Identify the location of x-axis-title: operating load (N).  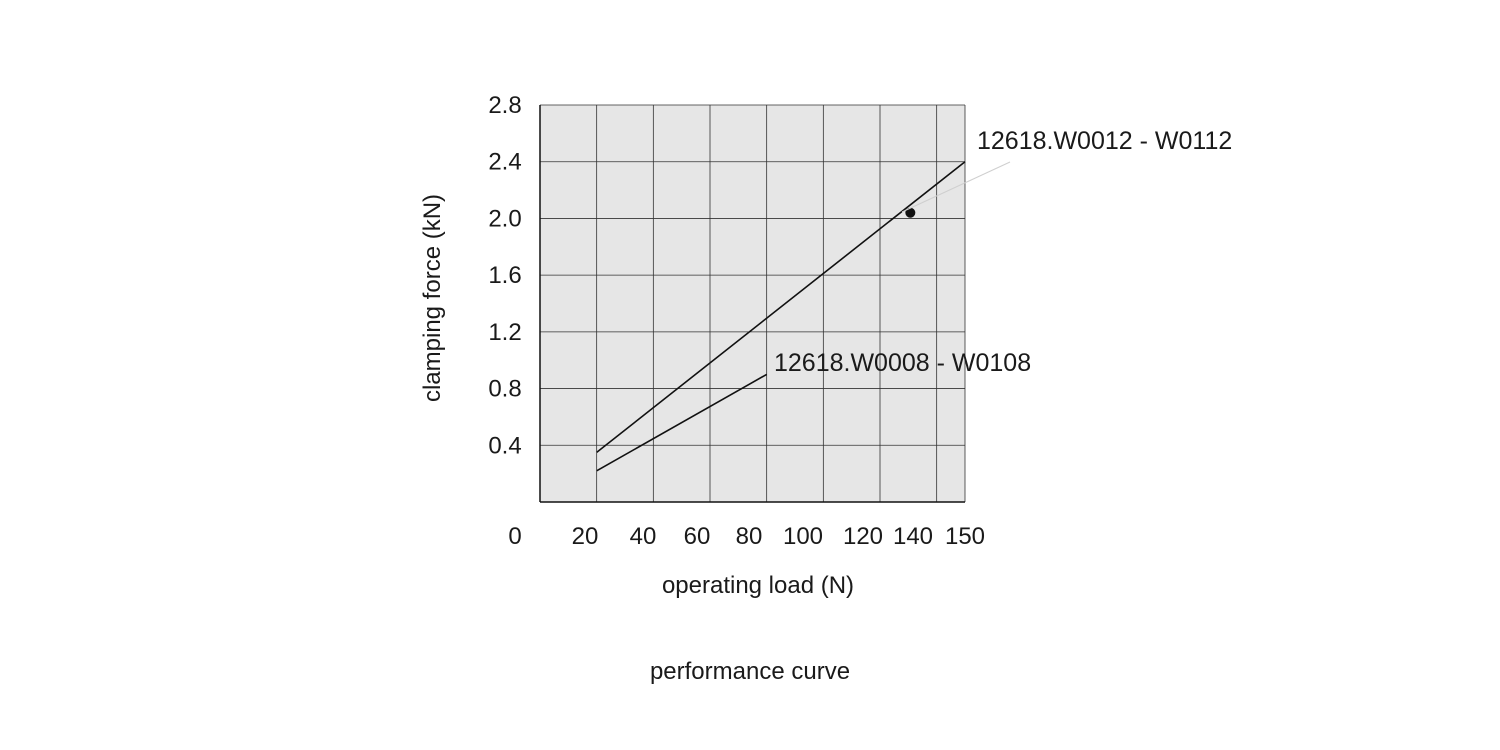
(758, 585).